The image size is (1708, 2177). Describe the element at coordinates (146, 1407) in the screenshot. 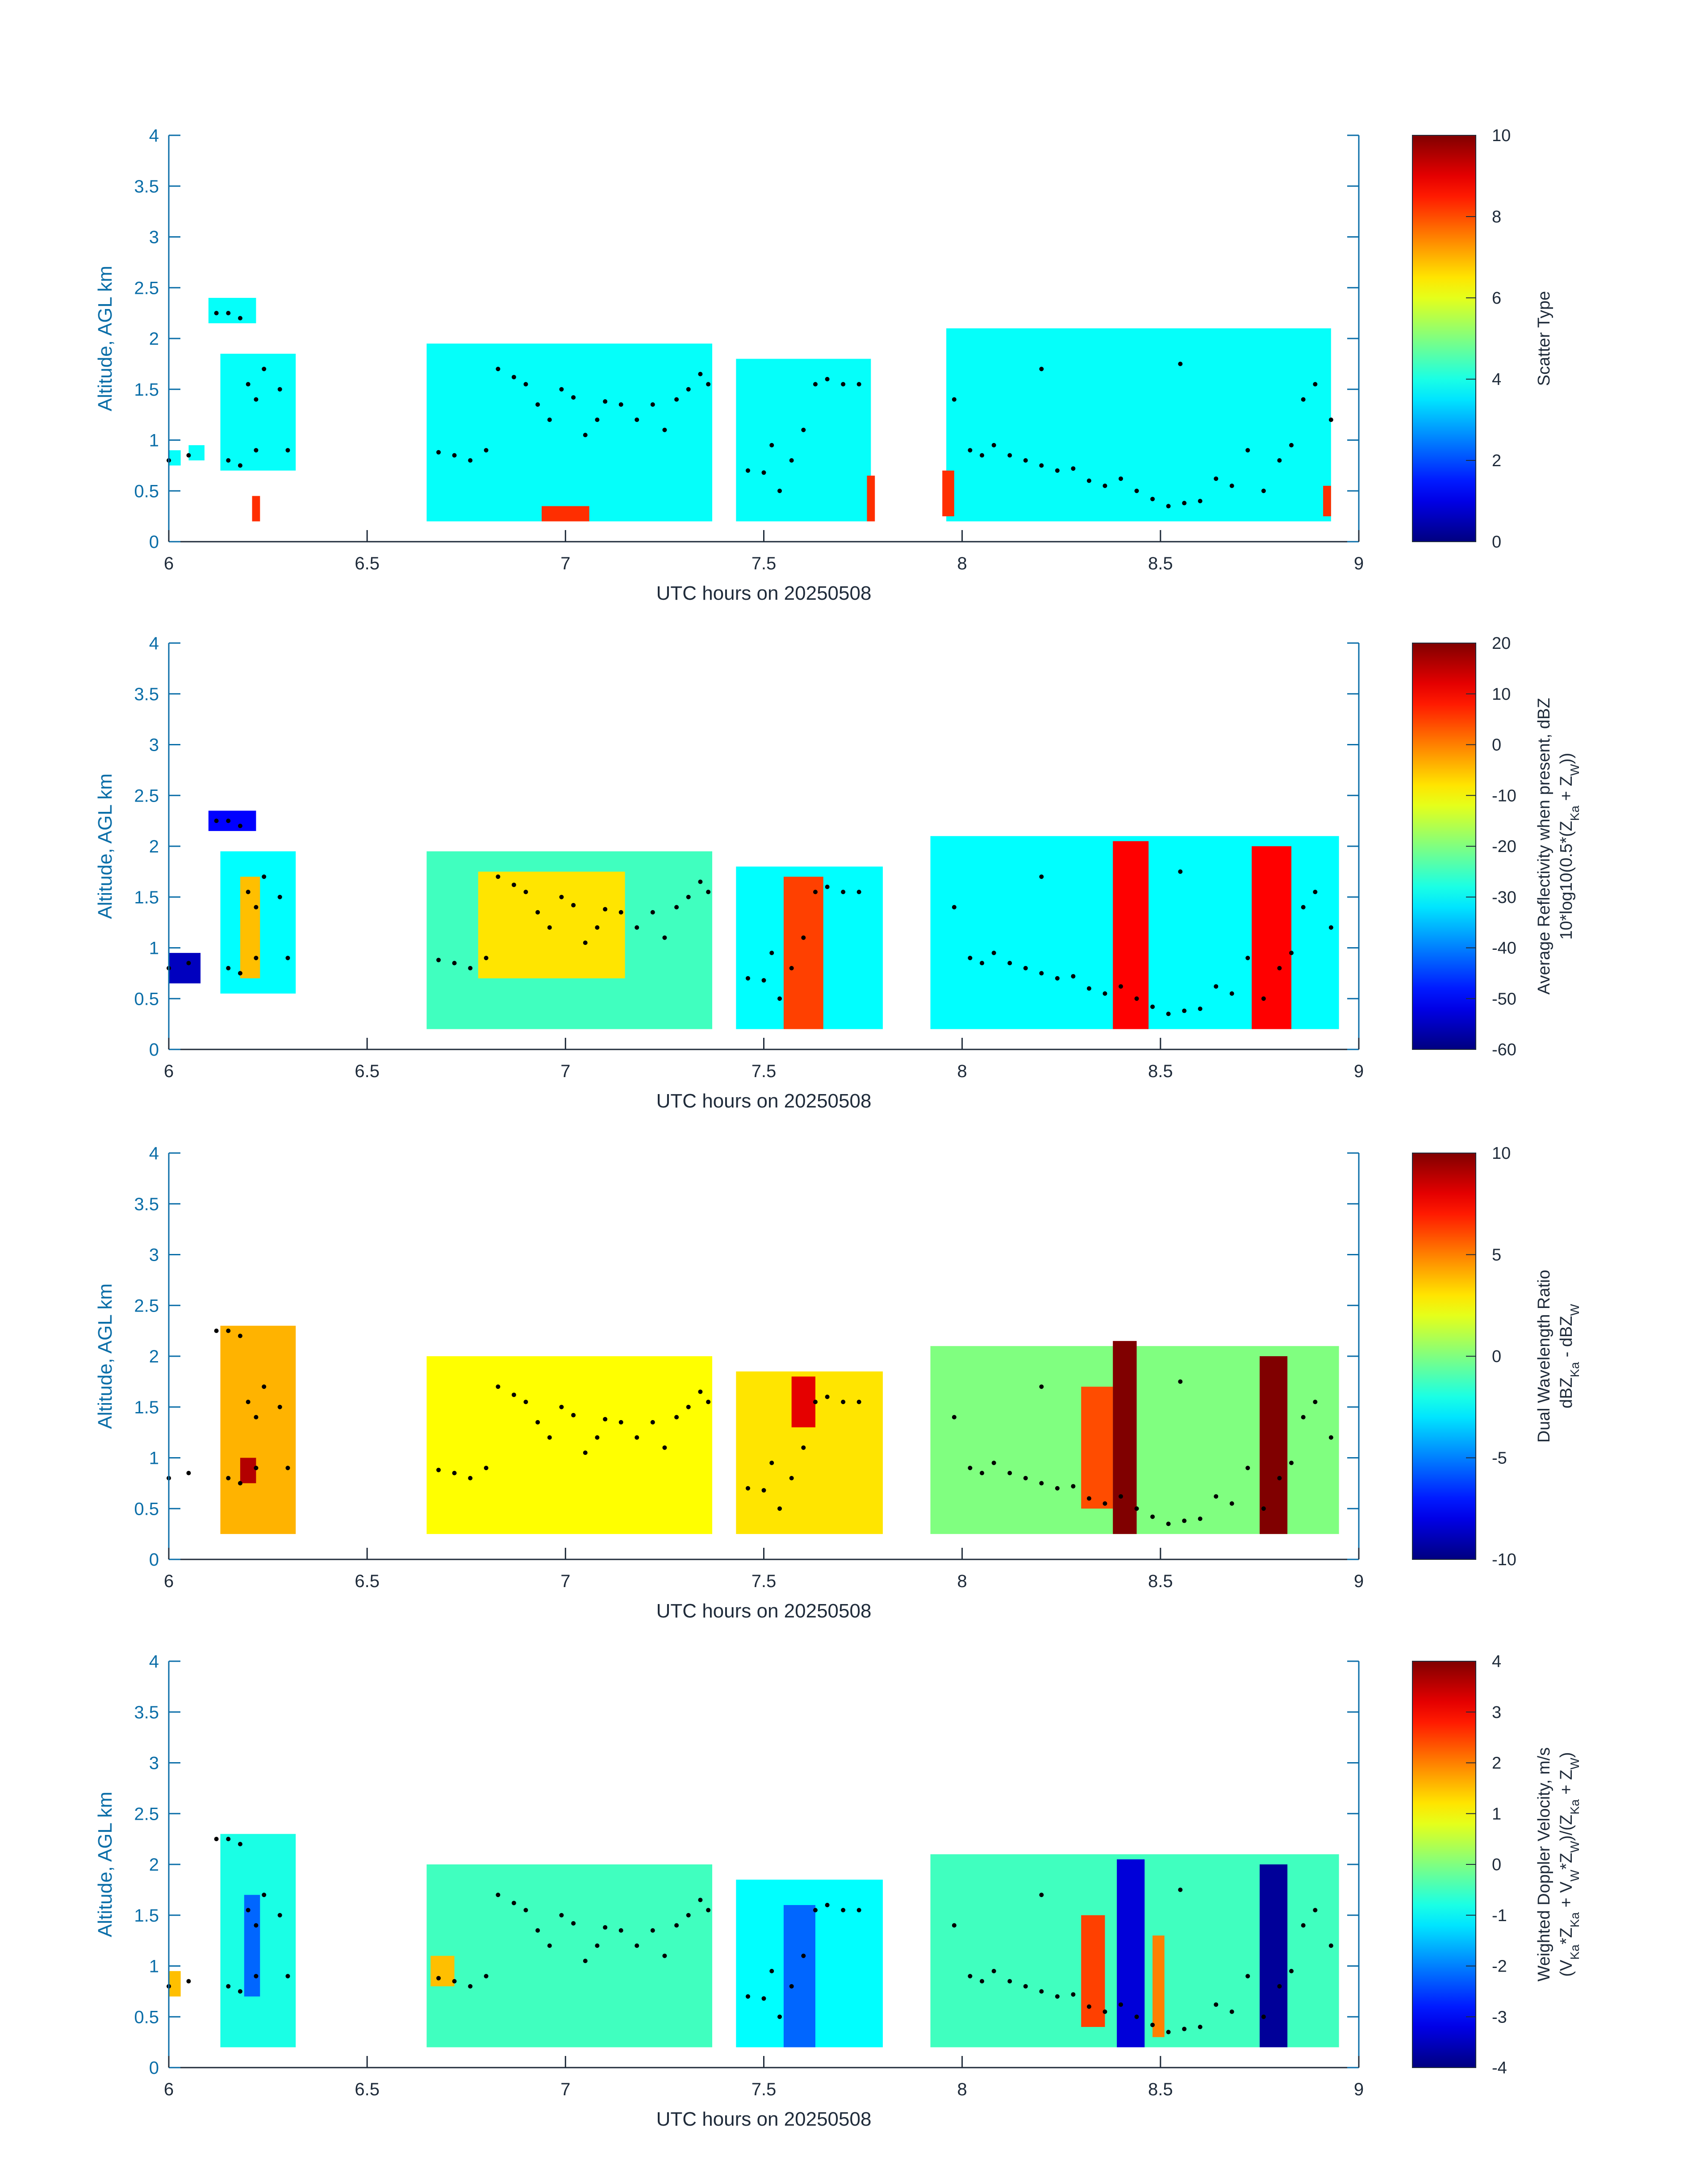

I see `y-tick-label: 1.5` at that location.